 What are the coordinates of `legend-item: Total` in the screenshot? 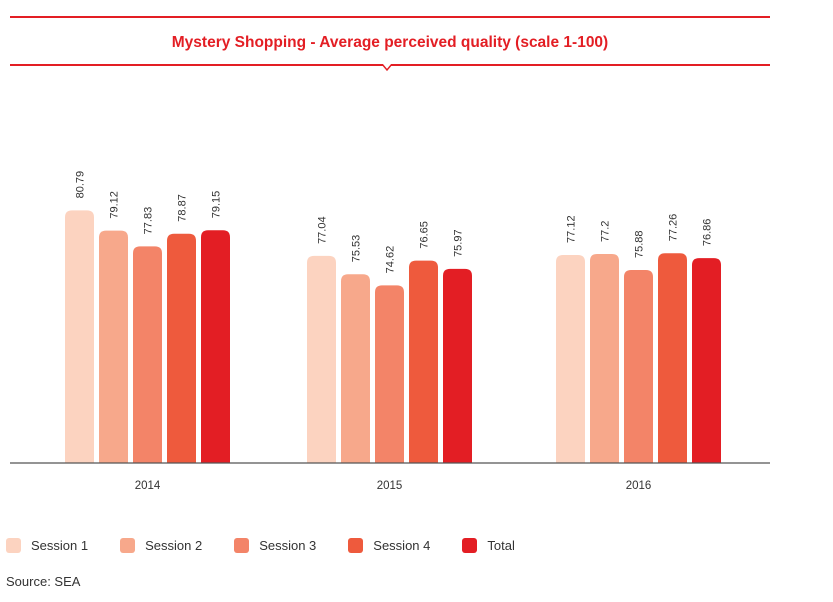 It's located at (488, 545).